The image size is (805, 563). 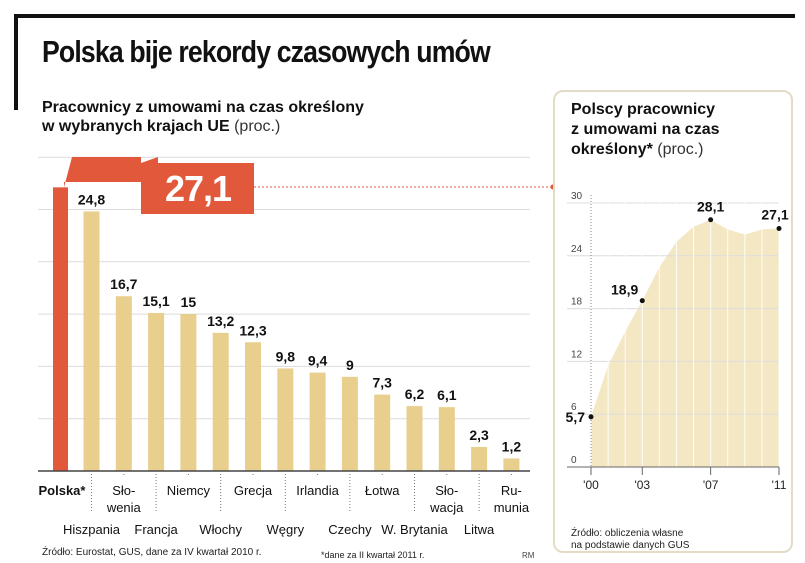 I want to click on category-label: Litwa, so click(x=479, y=529).